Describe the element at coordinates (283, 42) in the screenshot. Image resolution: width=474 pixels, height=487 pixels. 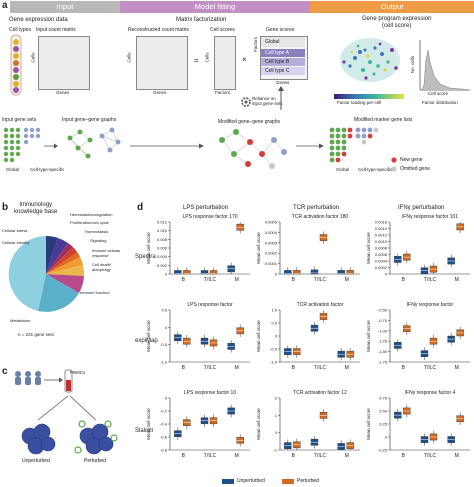
I see `gene-score-row-global: Global` at that location.